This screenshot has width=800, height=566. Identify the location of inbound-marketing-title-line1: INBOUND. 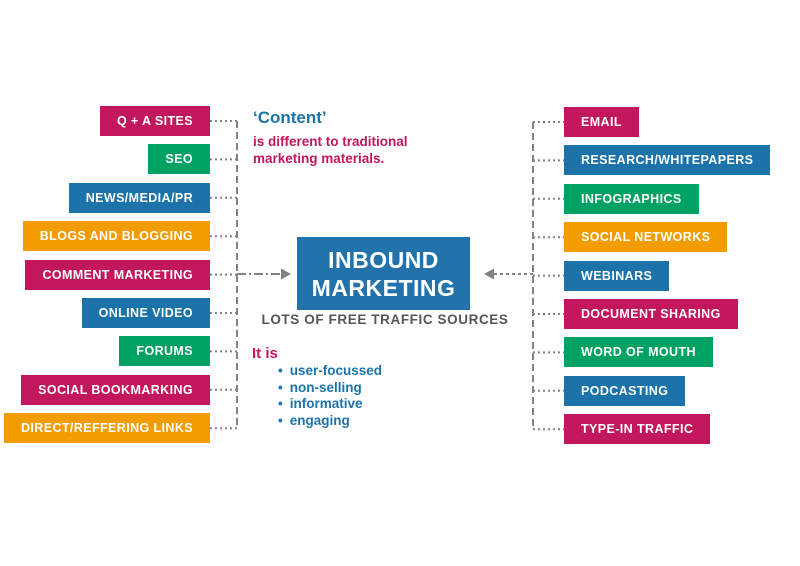
(383, 259).